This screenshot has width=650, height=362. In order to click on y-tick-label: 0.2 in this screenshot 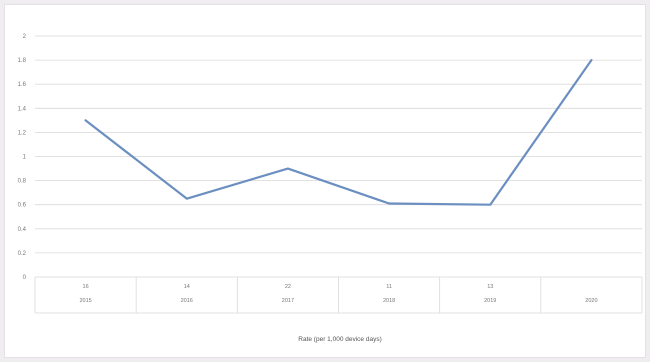, I will do `click(22, 254)`.